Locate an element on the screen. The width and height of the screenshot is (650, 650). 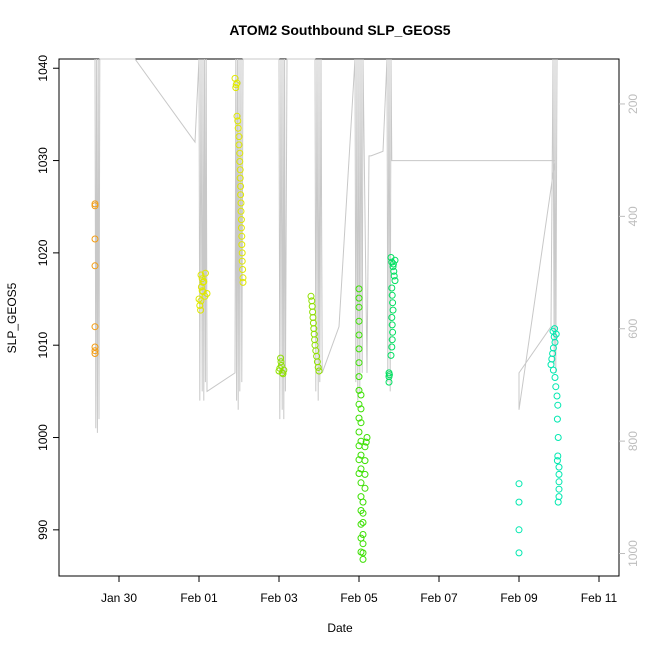
x-tick-label: Jan 30 is located at coordinates (119, 598).